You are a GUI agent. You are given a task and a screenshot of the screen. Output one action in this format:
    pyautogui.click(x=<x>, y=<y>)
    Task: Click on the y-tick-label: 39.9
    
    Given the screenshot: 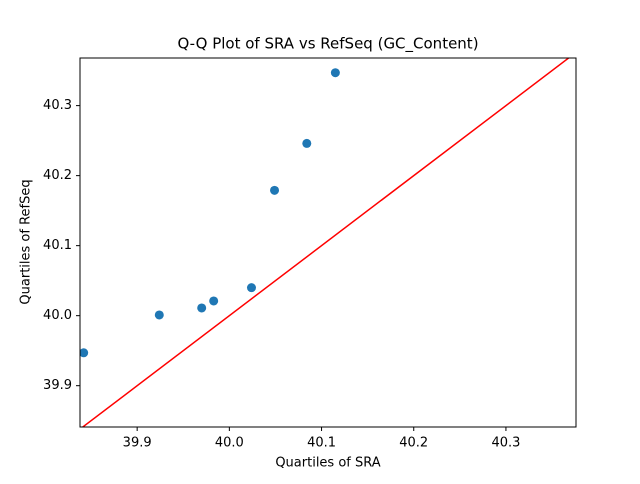 What is the action you would take?
    pyautogui.click(x=57, y=385)
    